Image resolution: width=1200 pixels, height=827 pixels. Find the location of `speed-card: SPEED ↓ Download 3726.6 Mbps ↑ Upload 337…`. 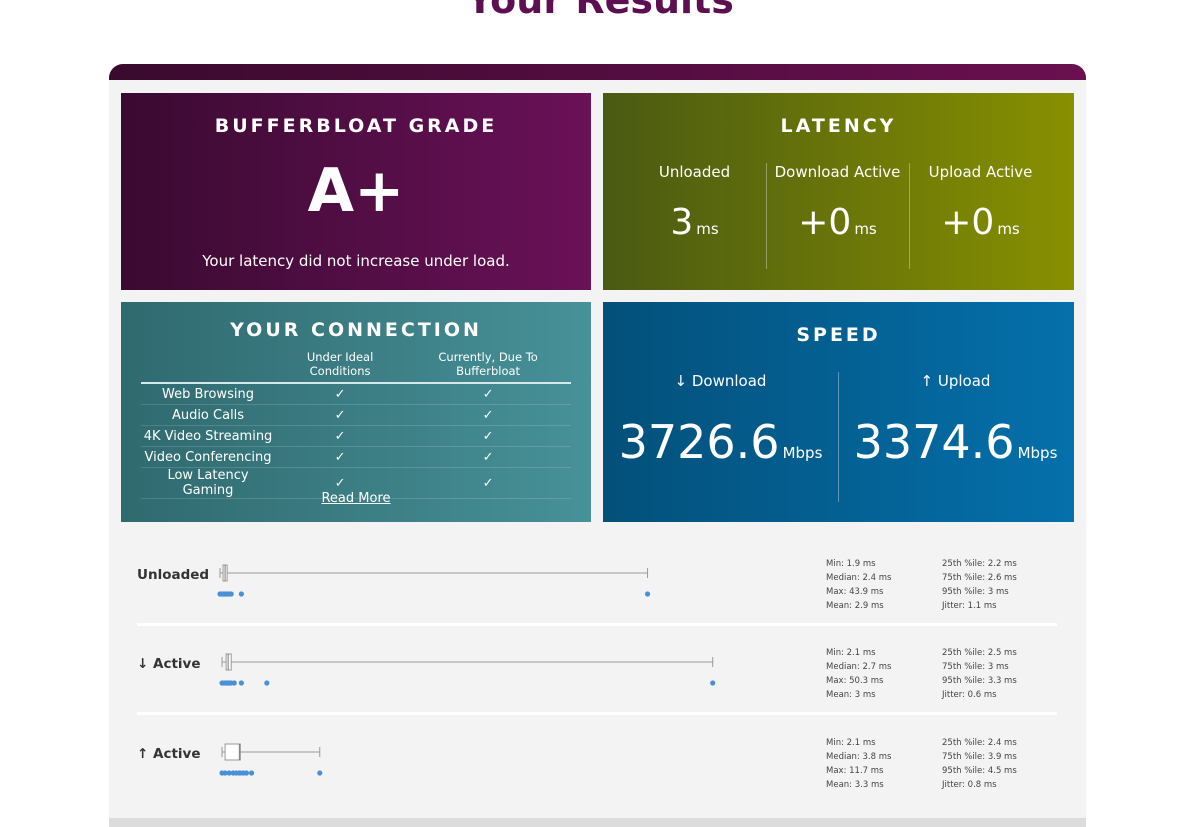

speed-card: SPEED ↓ Download 3726.6 Mbps ↑ Upload 337… is located at coordinates (838, 412).